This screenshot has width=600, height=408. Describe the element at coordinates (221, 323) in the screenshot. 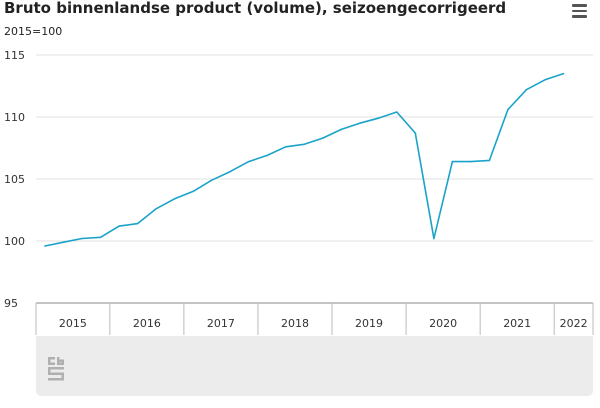

I see `x-tick-label: 2017` at that location.